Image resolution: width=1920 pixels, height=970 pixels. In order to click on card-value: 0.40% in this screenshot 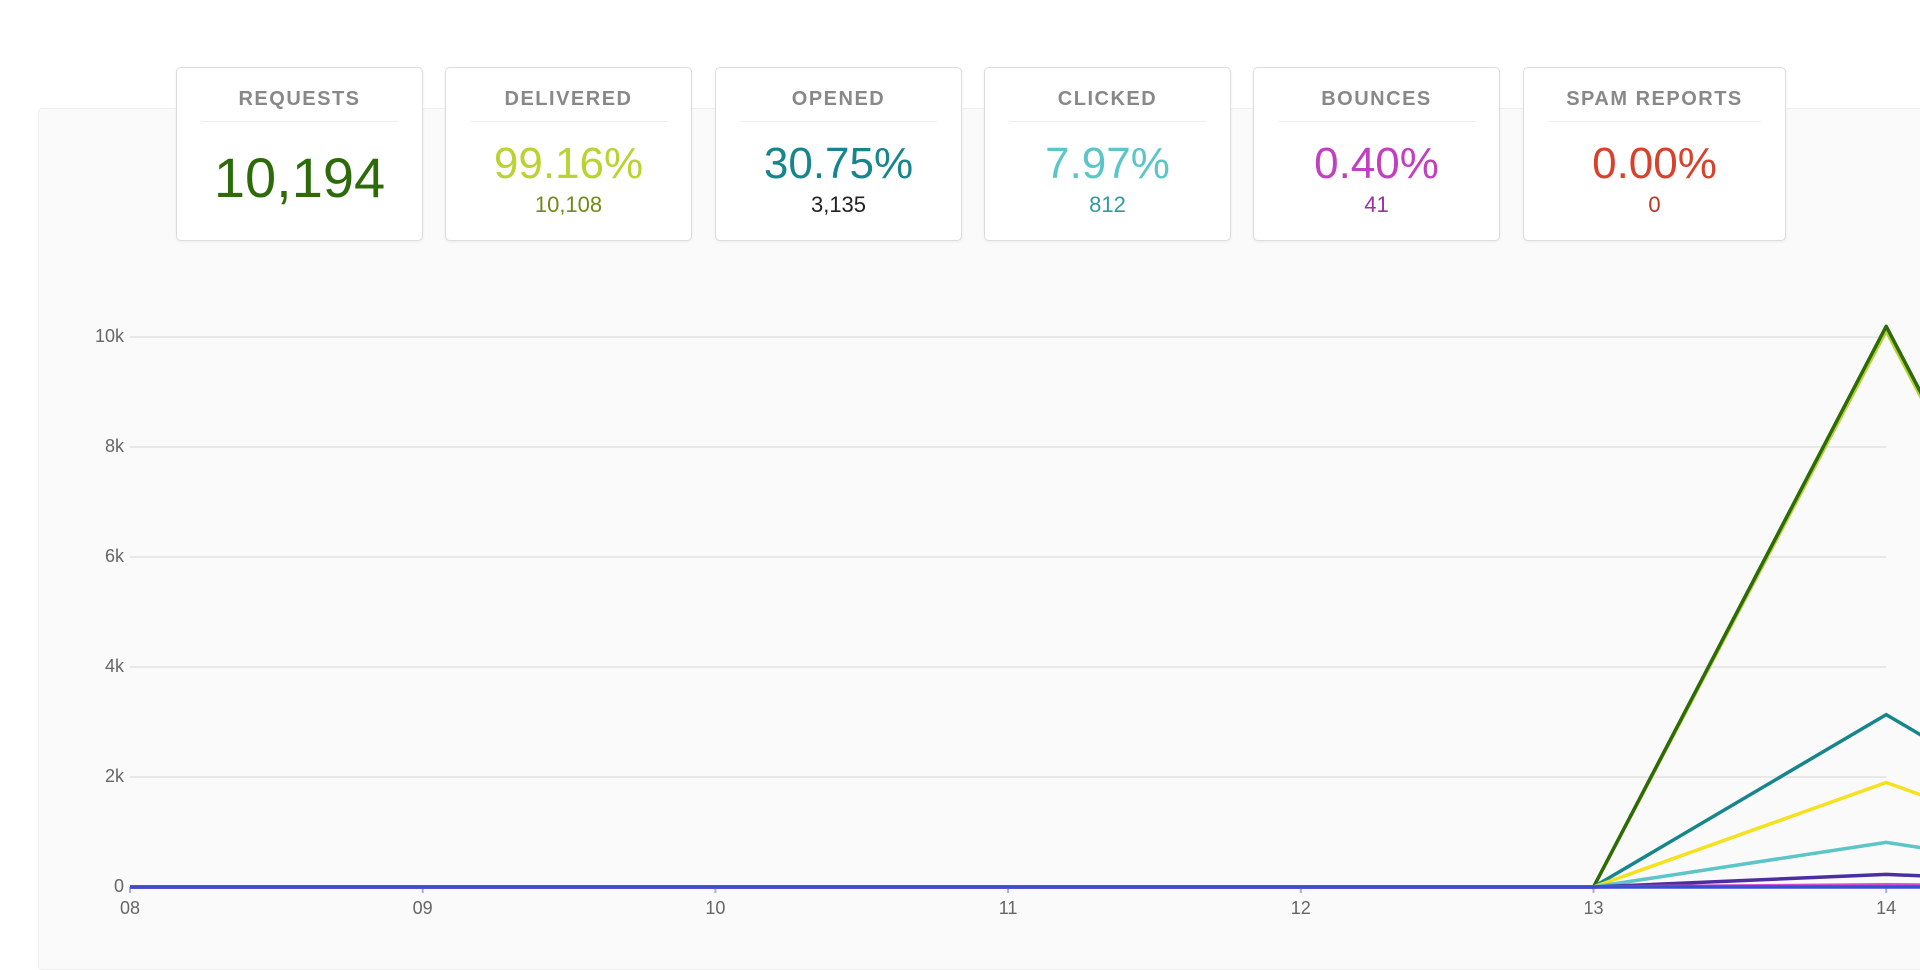, I will do `click(1376, 163)`.